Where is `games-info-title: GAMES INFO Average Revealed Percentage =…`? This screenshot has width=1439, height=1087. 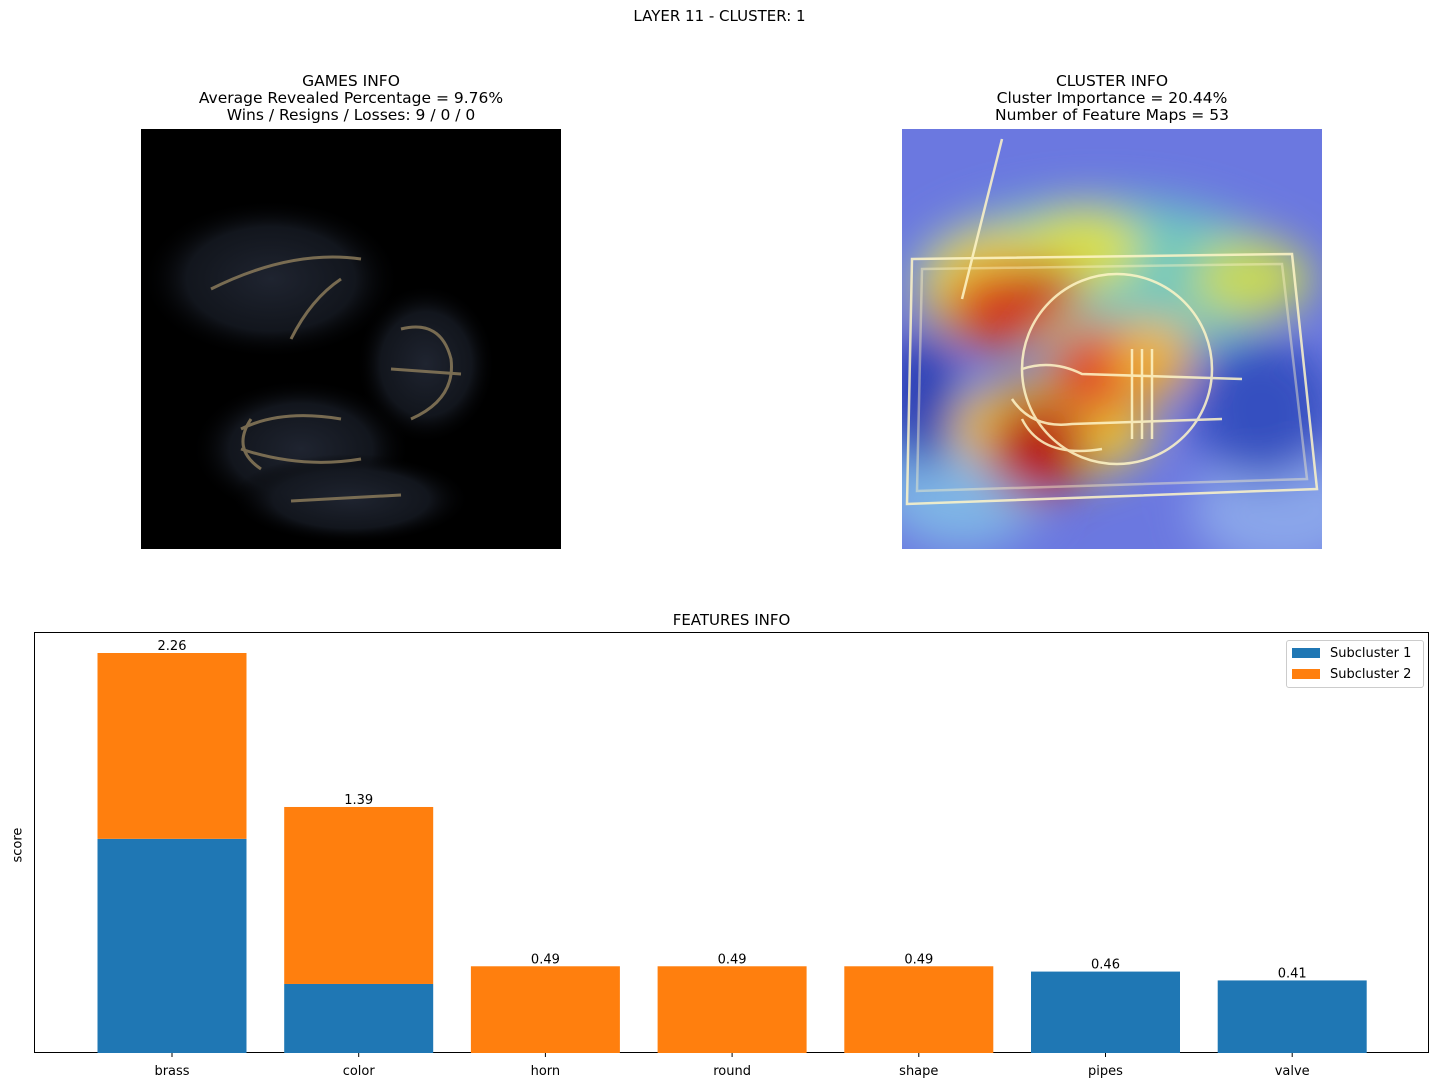
games-info-title: GAMES INFO Average Revealed Percentage =… is located at coordinates (351, 98).